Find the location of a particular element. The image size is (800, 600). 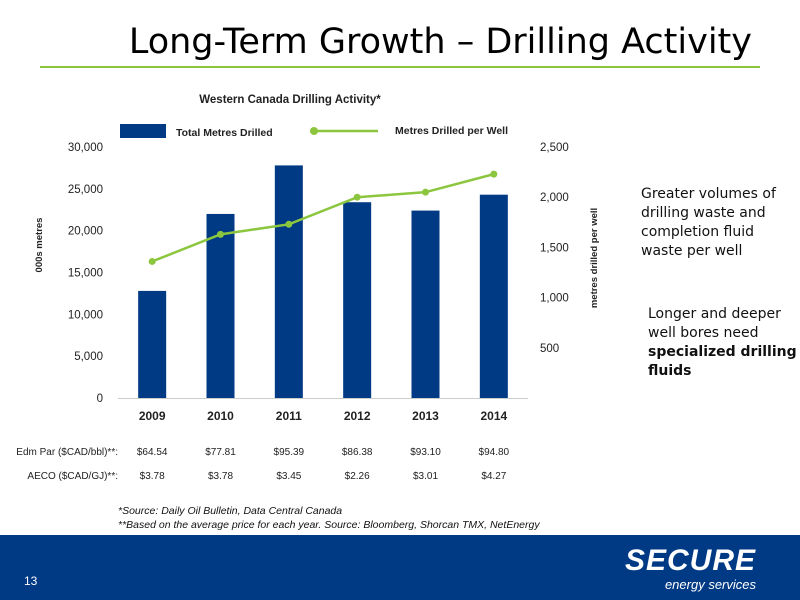

side-note-volumes-lead: Greater volumes is located at coordinates (699, 194).